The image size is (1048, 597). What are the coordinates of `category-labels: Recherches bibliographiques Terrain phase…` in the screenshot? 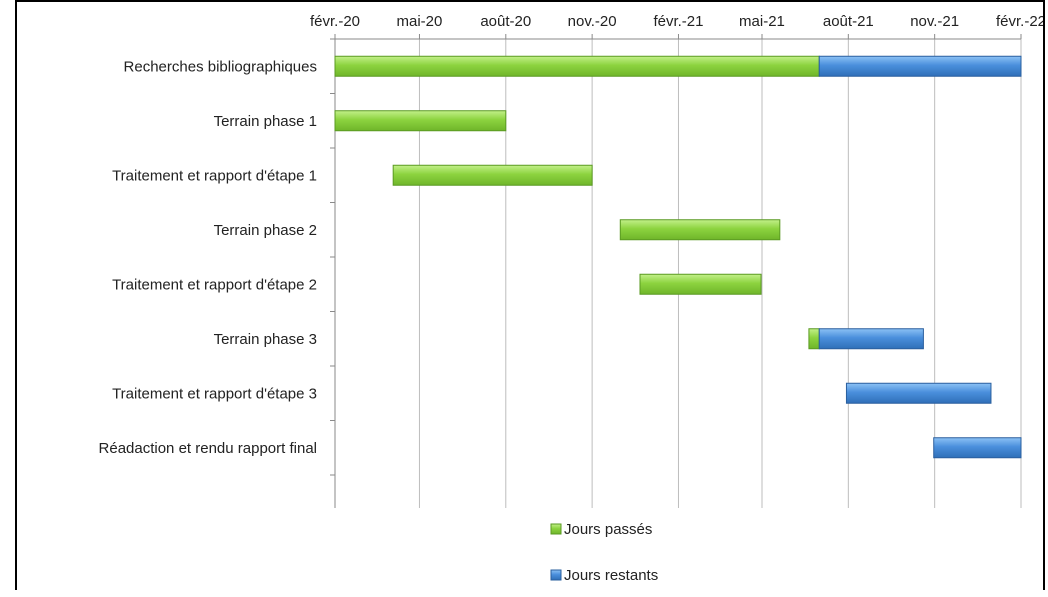 It's located at (208, 257).